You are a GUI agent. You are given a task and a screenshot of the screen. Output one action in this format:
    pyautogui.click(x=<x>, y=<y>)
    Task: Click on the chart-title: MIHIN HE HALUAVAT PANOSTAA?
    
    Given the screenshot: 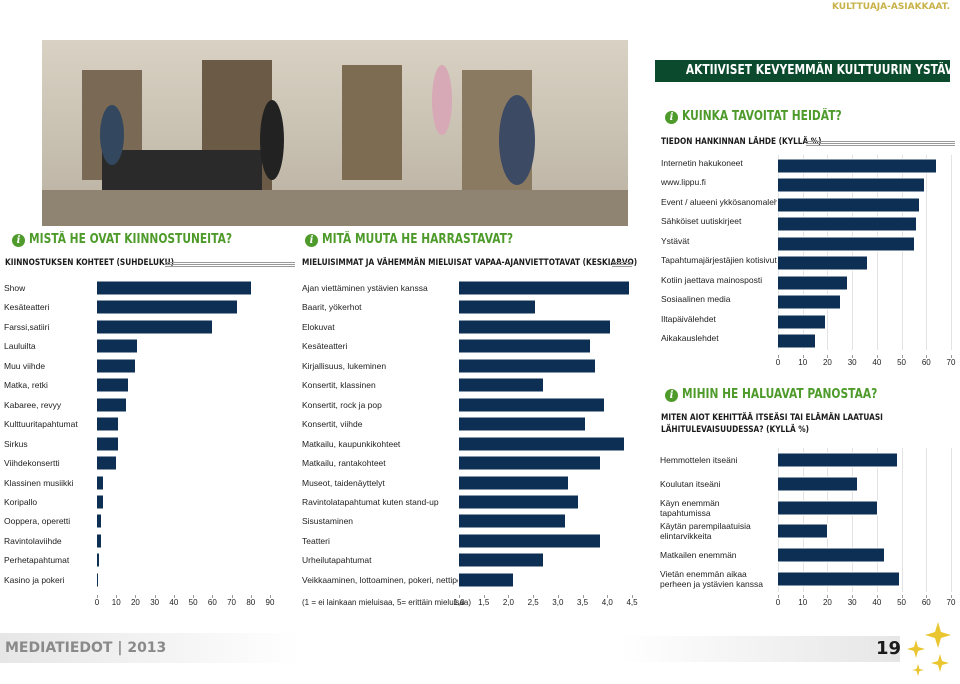 What is the action you would take?
    pyautogui.click(x=780, y=394)
    